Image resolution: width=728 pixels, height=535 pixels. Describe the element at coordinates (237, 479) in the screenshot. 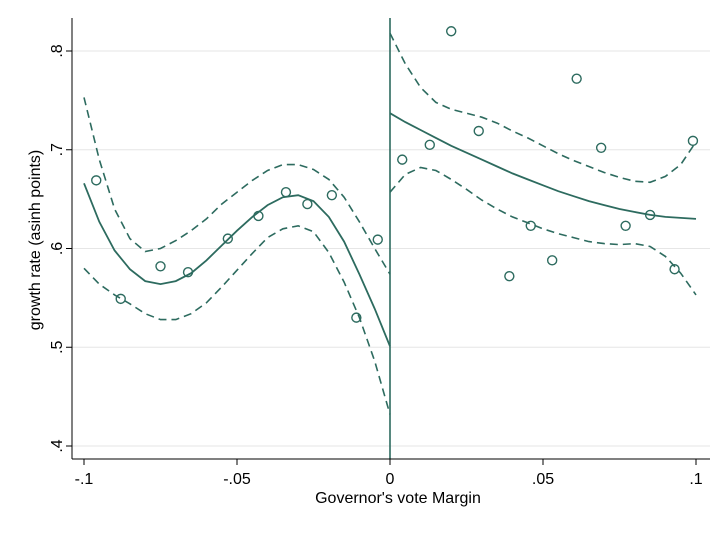

I see `x-tick-label: -.05` at that location.